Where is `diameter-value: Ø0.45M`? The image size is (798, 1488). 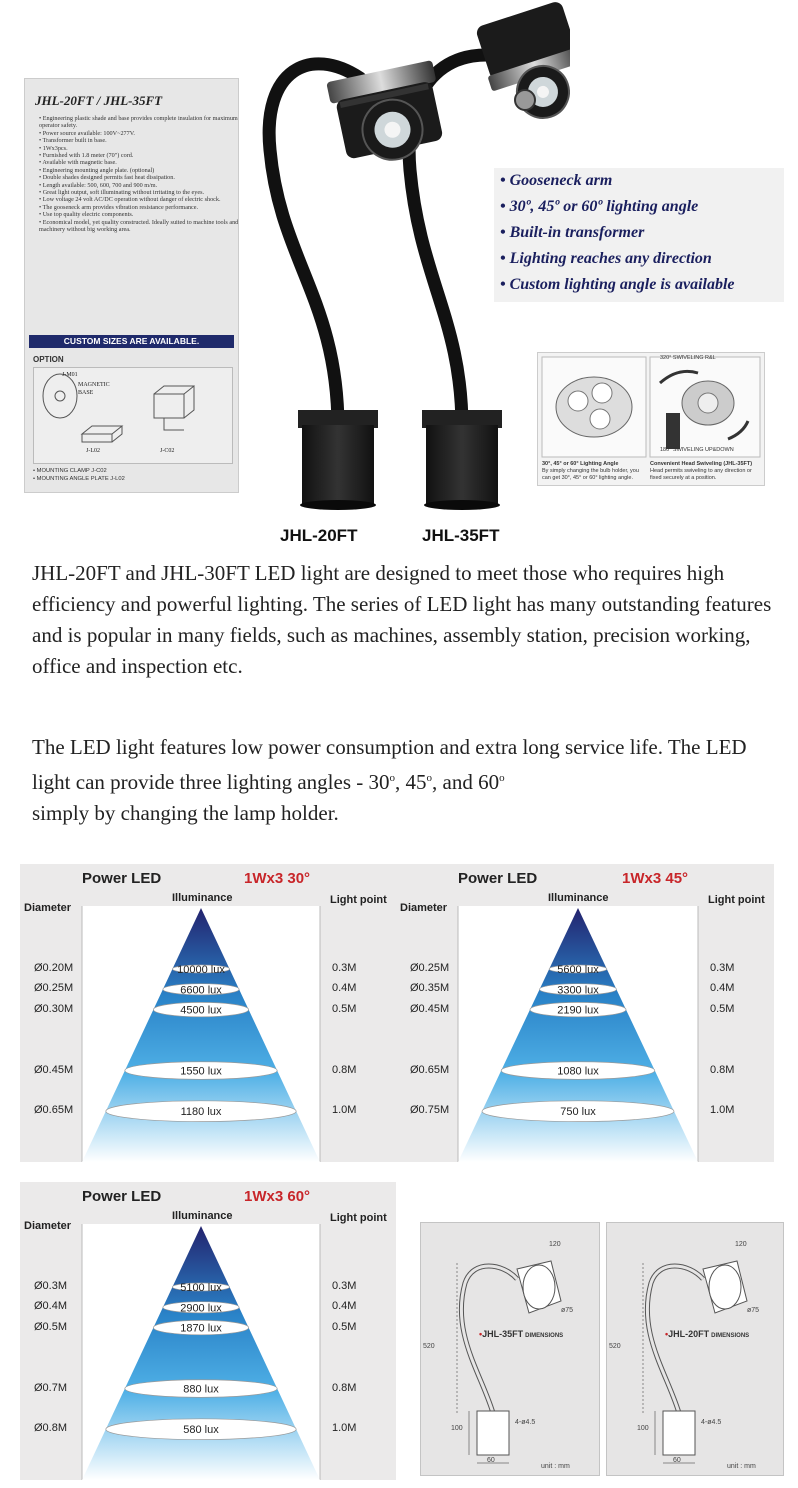 diameter-value: Ø0.45M is located at coordinates (54, 1069).